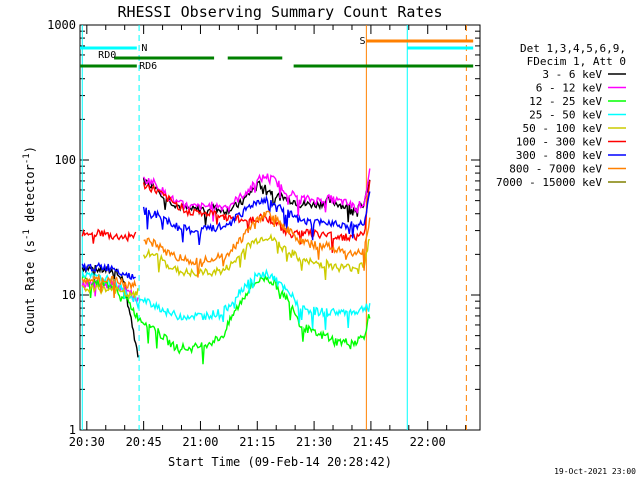 The height and width of the screenshot is (480, 640). What do you see at coordinates (69, 295) in the screenshot?
I see `y-tick-label: 10` at bounding box center [69, 295].